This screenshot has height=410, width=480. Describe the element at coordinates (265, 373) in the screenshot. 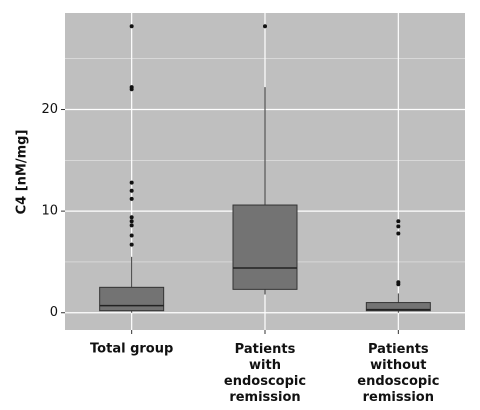

I see `x-tick-label: Patients with endoscopic remission` at that location.